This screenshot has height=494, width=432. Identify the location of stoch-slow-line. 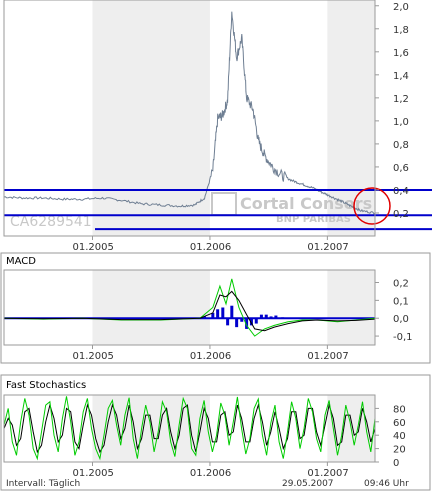
(189, 428).